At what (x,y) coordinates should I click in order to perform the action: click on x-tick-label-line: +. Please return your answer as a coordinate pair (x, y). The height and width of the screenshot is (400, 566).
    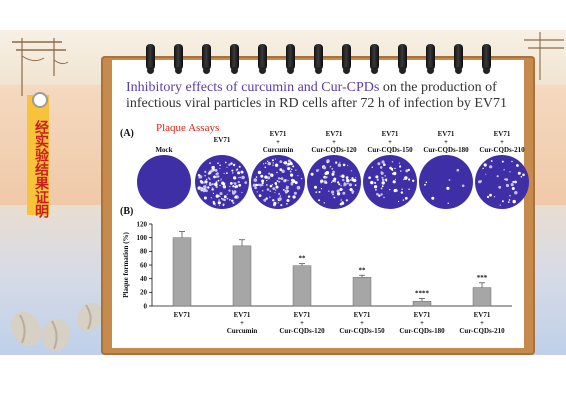
    Looking at the image, I should click on (422, 323).